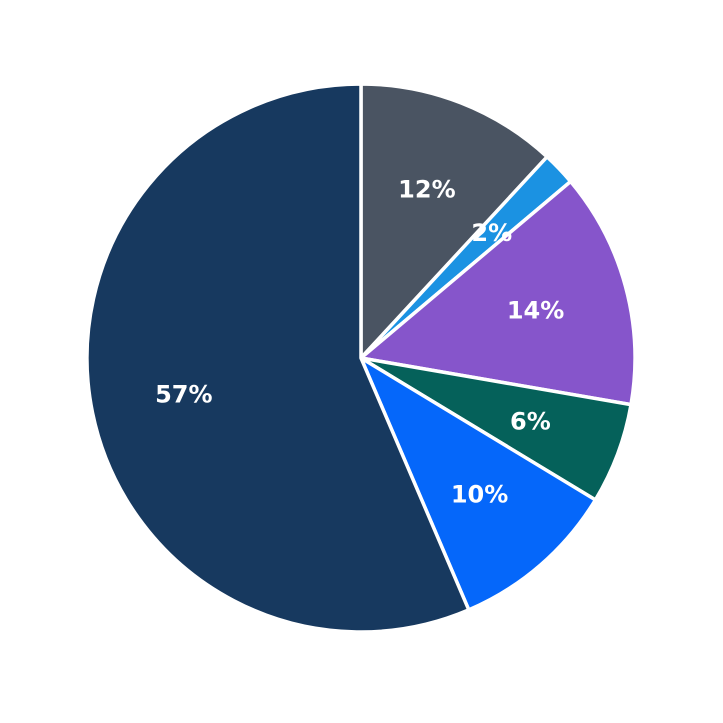  Describe the element at coordinates (535, 311) in the screenshot. I see `slice-label-14pct: 14%` at that location.